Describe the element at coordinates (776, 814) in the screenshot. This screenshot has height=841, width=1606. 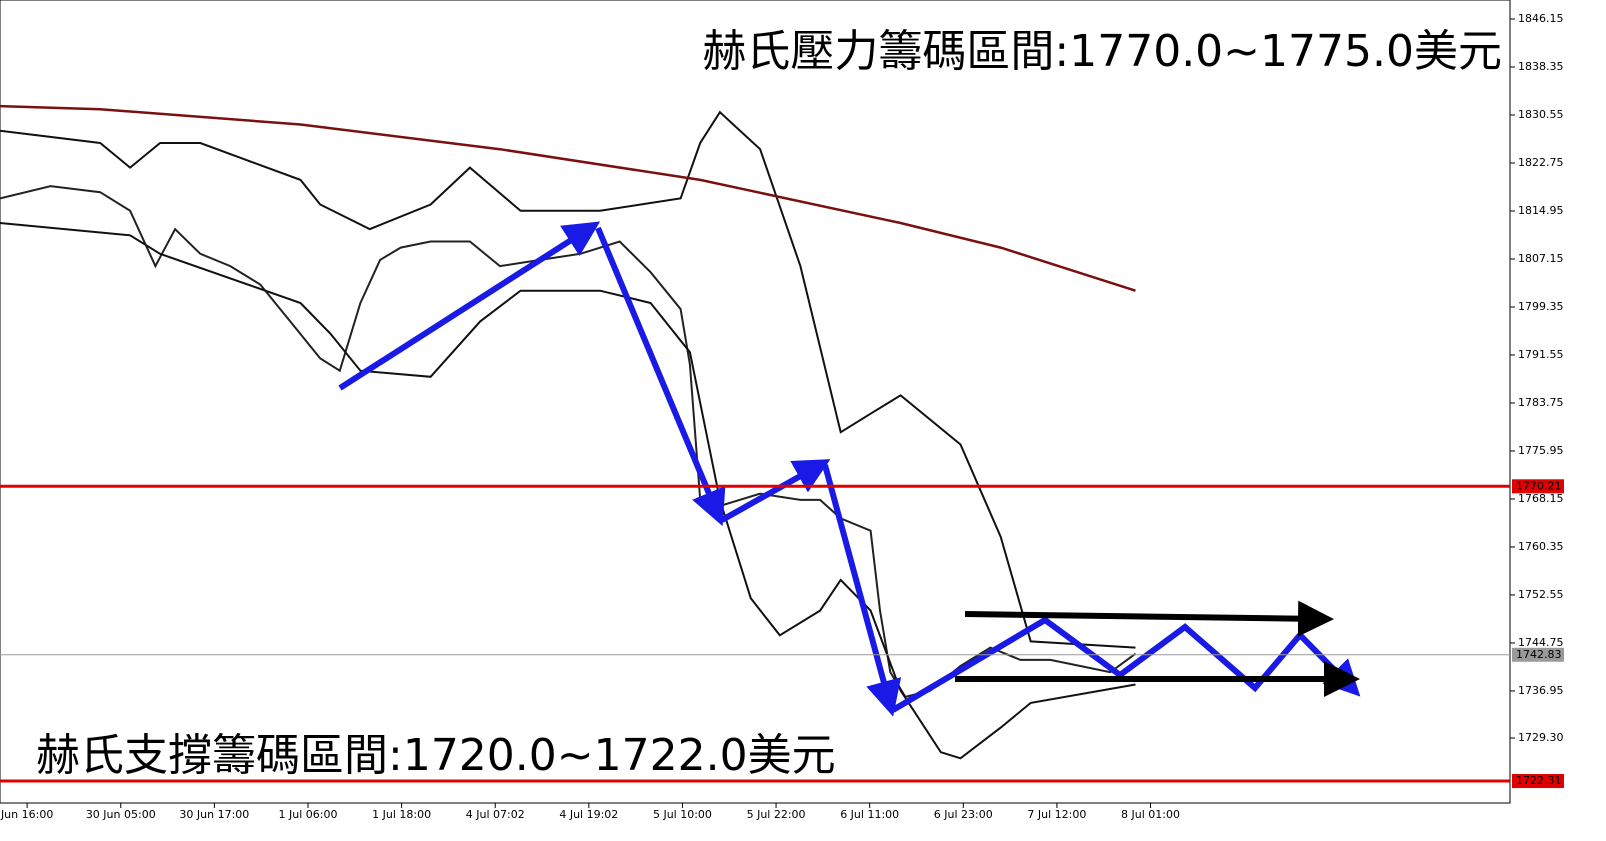
I see `x-tick-label: 5 Jul 22:00` at that location.